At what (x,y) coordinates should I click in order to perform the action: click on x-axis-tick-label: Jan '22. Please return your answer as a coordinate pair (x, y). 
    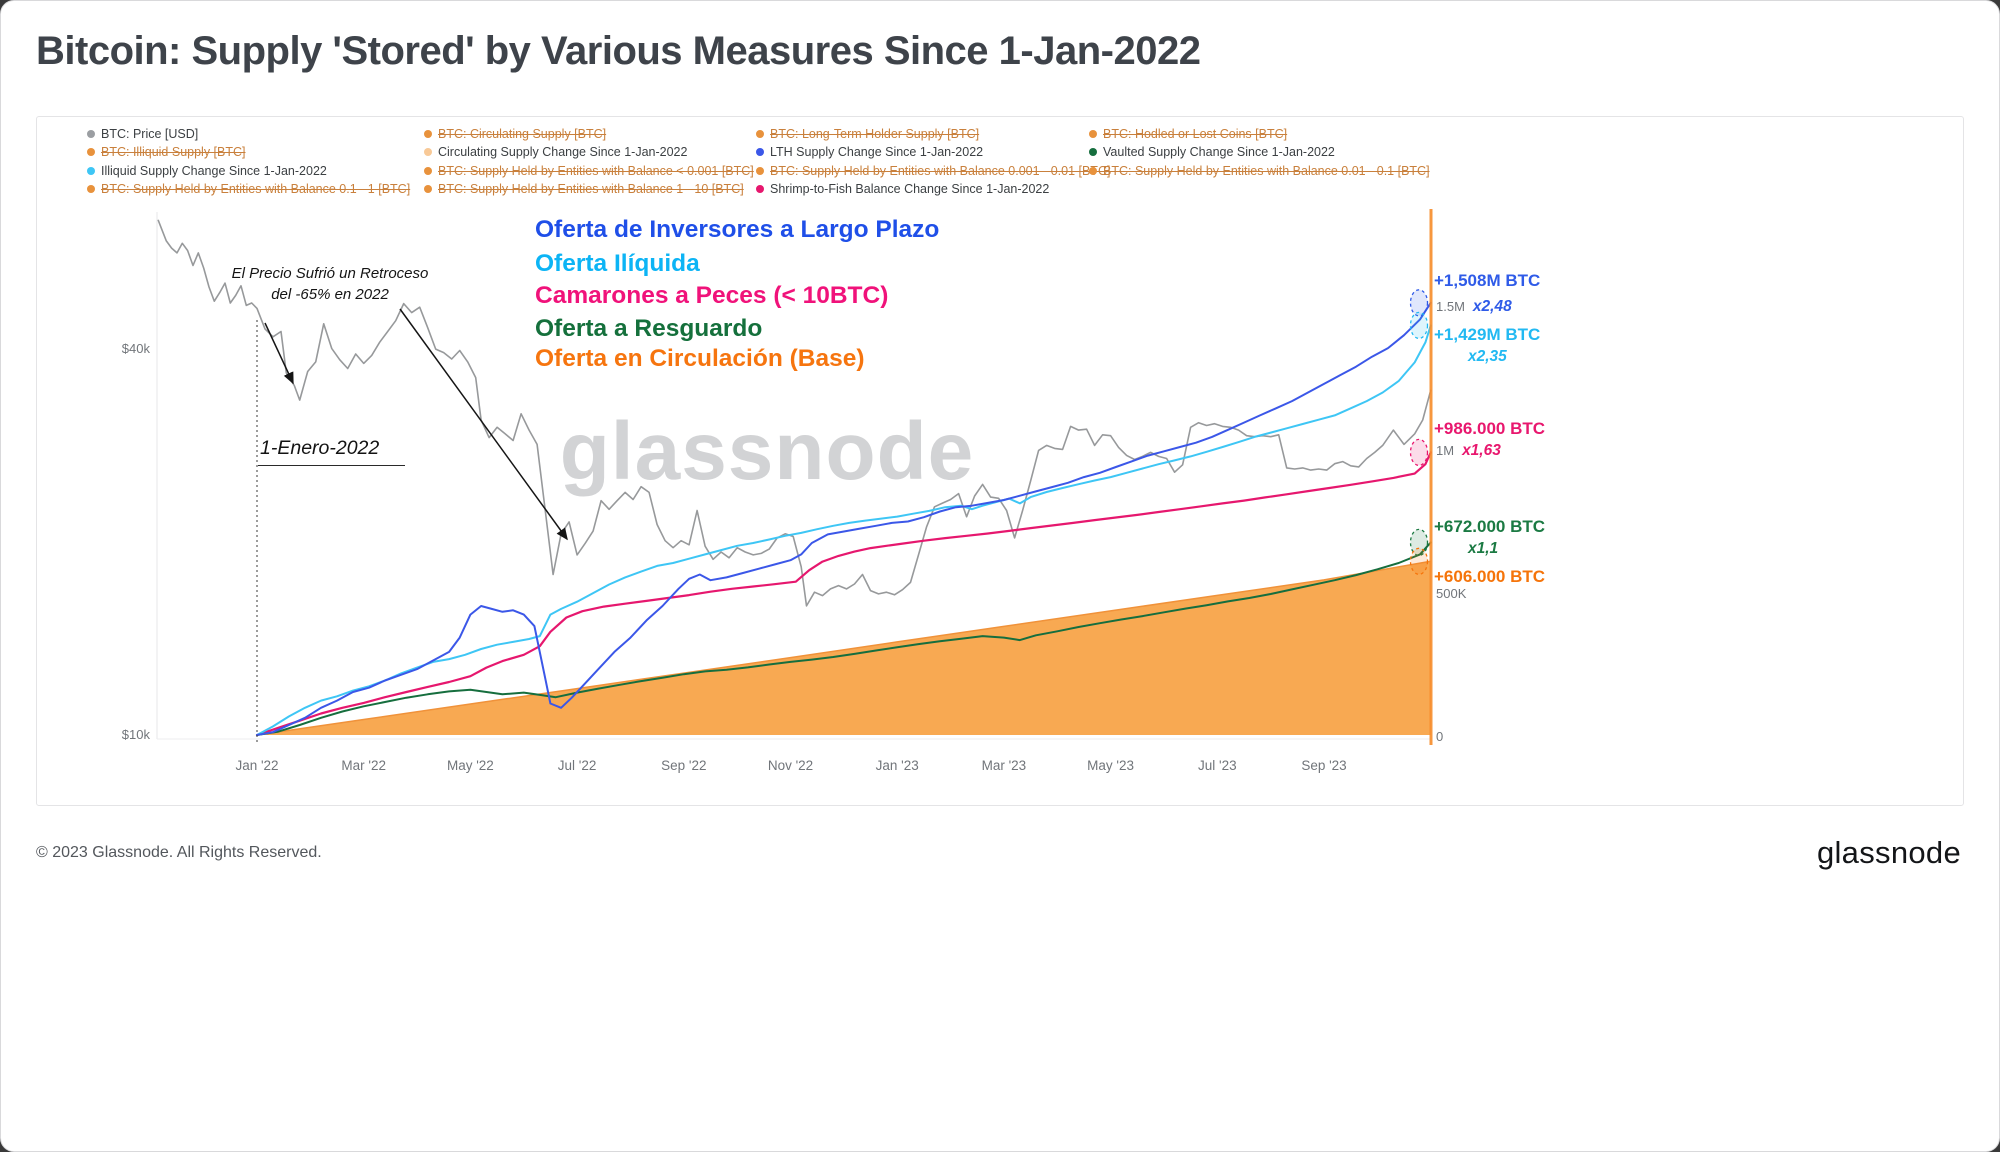
    Looking at the image, I should click on (257, 765).